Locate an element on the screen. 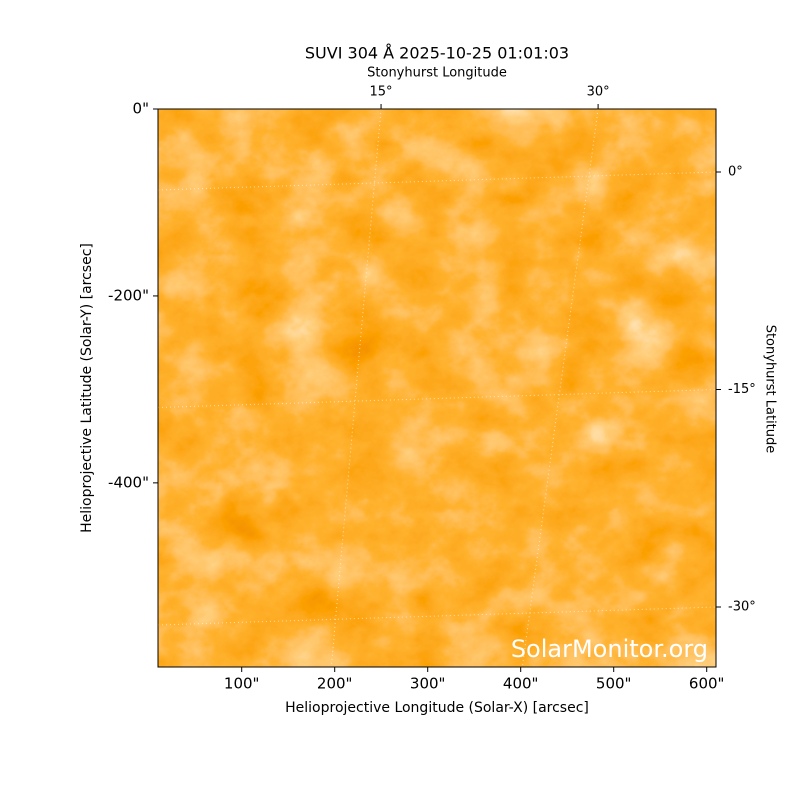  x-tick-label: 200" is located at coordinates (335, 684).